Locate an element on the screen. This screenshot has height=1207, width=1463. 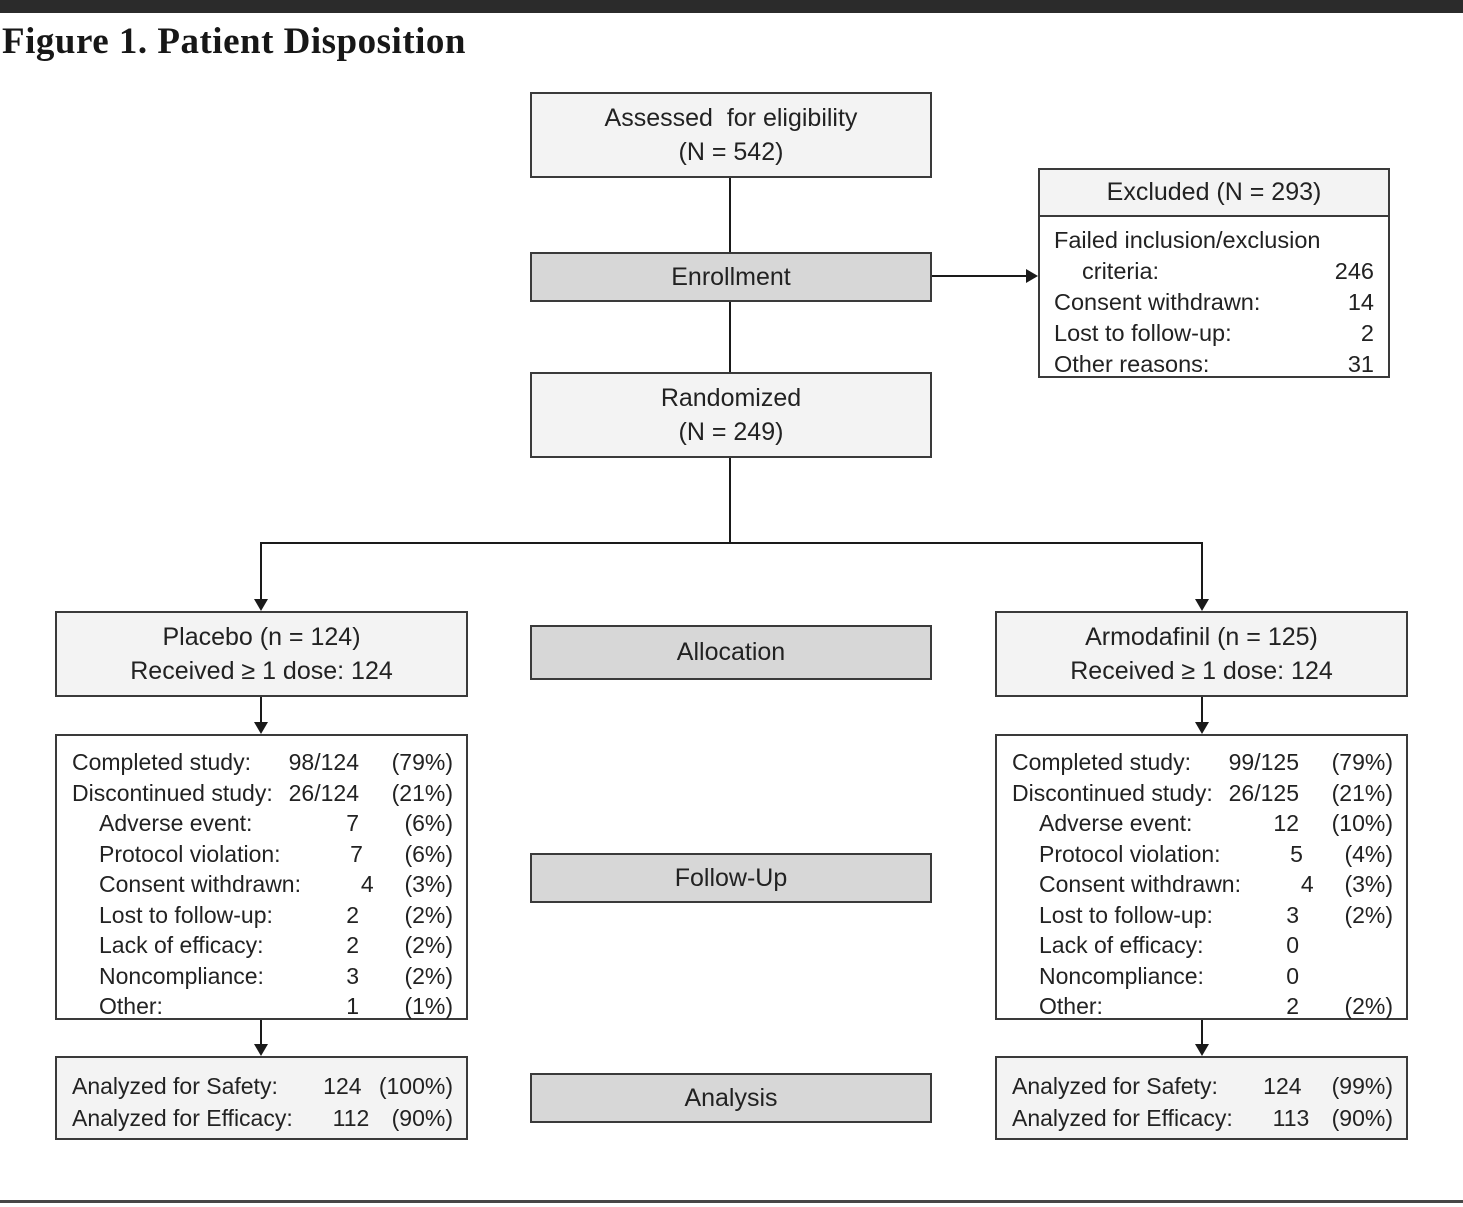
top-rule-bar is located at coordinates (731, 6).